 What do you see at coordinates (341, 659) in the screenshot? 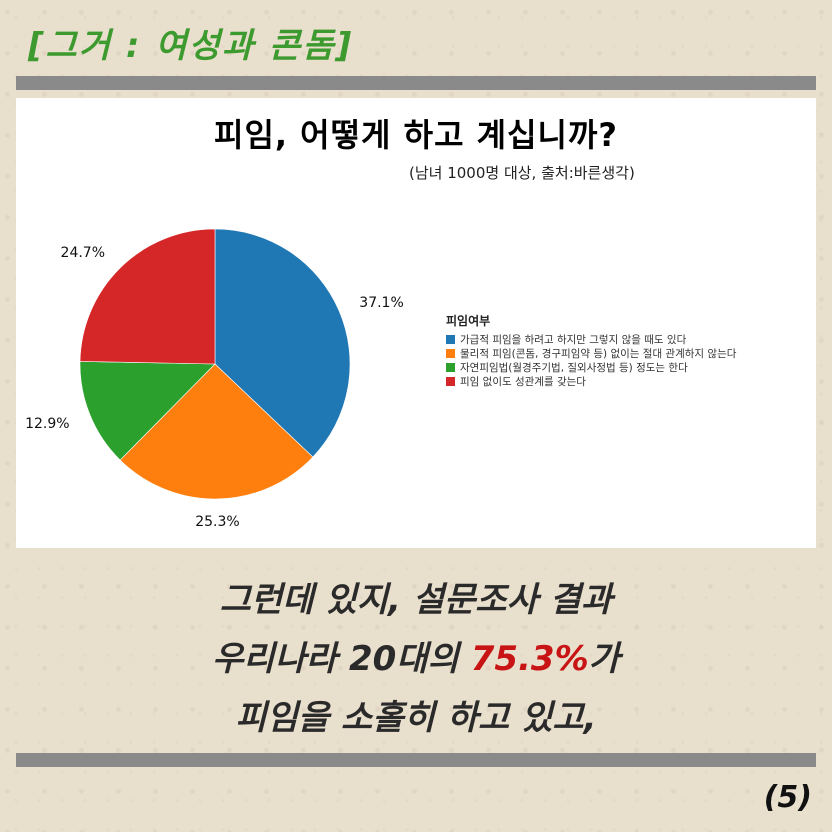
I see `caption-line-2-prefix: 우리나라 20대의` at bounding box center [341, 659].